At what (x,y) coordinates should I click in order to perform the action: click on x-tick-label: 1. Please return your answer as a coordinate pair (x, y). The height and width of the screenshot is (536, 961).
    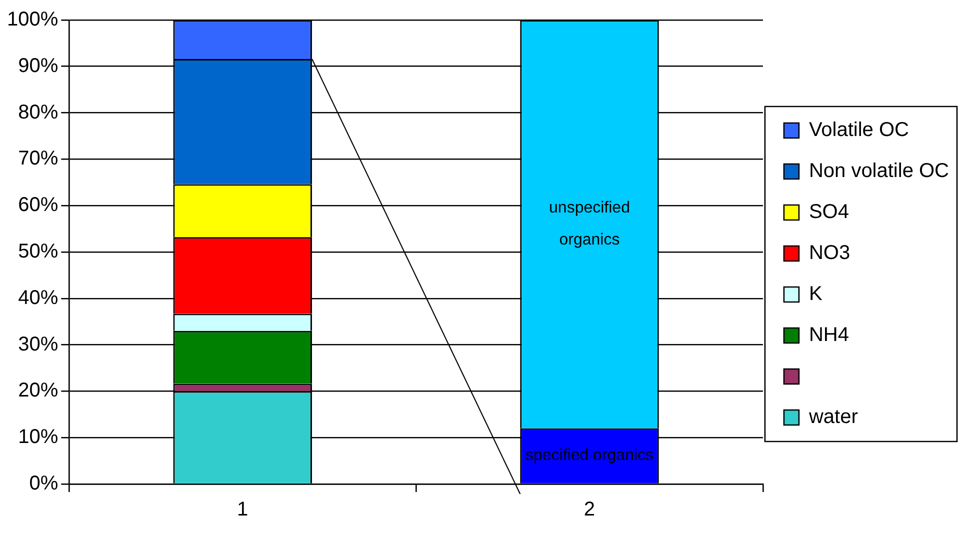
    Looking at the image, I should click on (242, 509).